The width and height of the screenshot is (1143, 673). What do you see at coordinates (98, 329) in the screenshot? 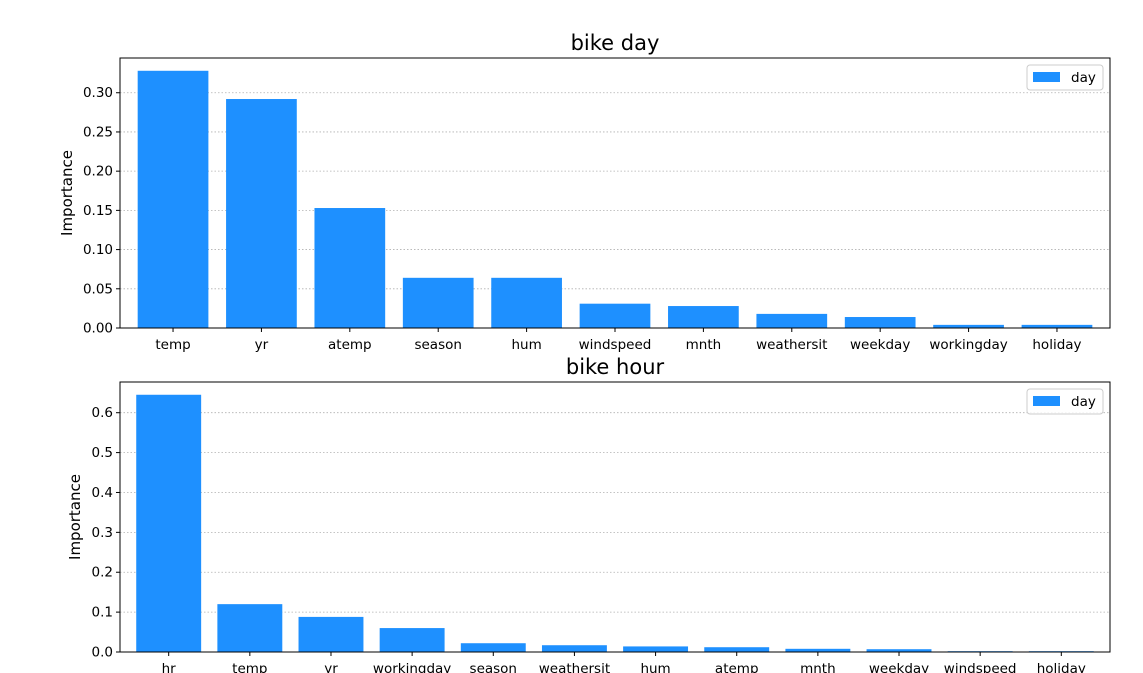
I see `y-tick-label: 0.00` at bounding box center [98, 329].